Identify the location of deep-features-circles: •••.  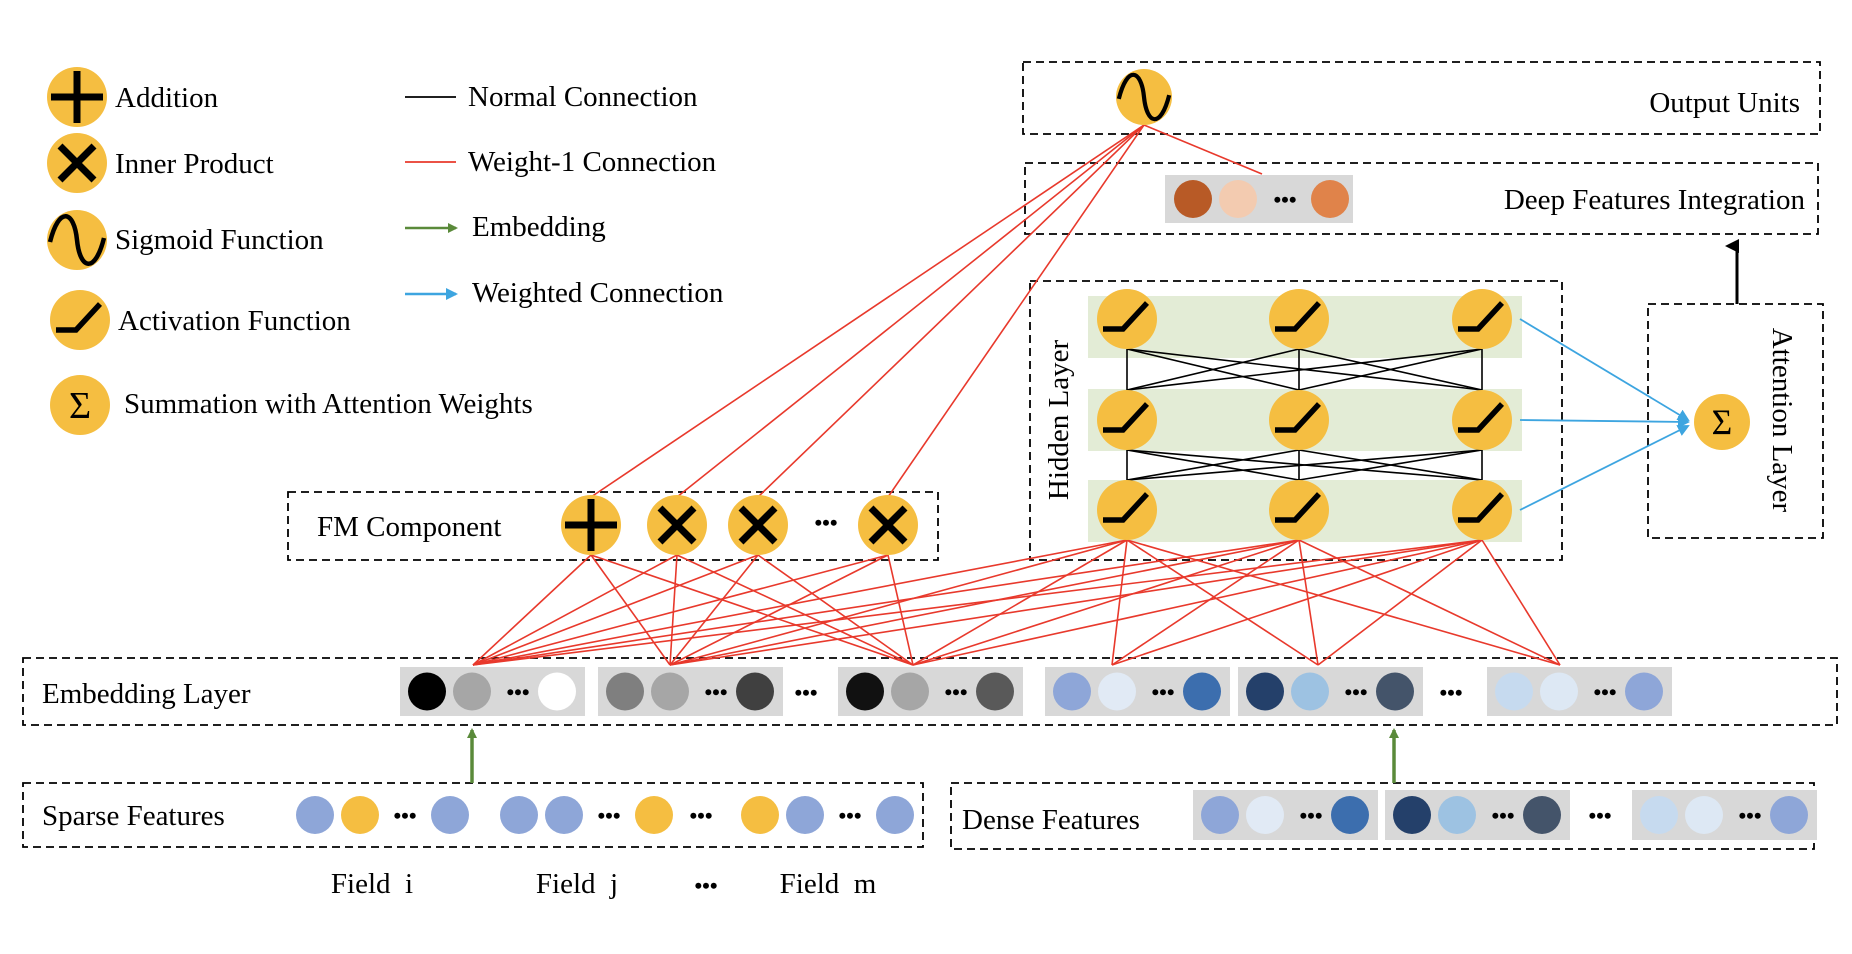
(1259, 199).